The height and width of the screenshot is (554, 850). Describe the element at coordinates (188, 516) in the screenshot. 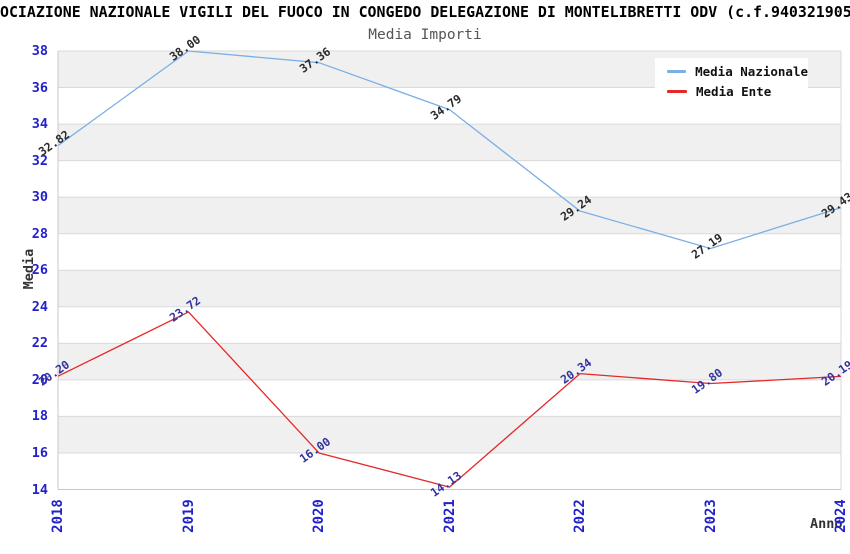

I see `x-tick-label: 2019` at that location.